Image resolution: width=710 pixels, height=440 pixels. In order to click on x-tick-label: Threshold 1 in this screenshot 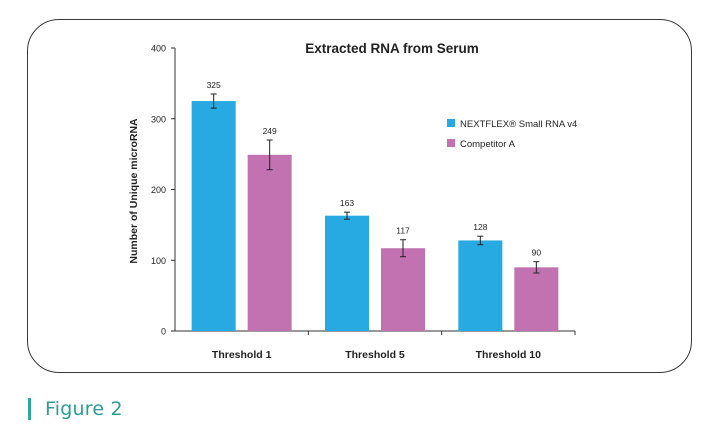, I will do `click(242, 355)`.